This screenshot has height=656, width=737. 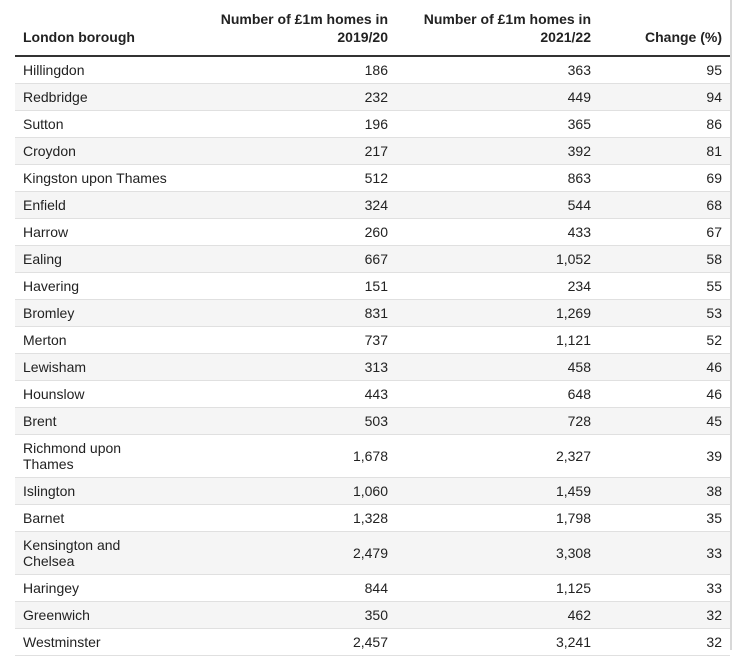 What do you see at coordinates (288, 151) in the screenshot?
I see `table-cell: 217` at bounding box center [288, 151].